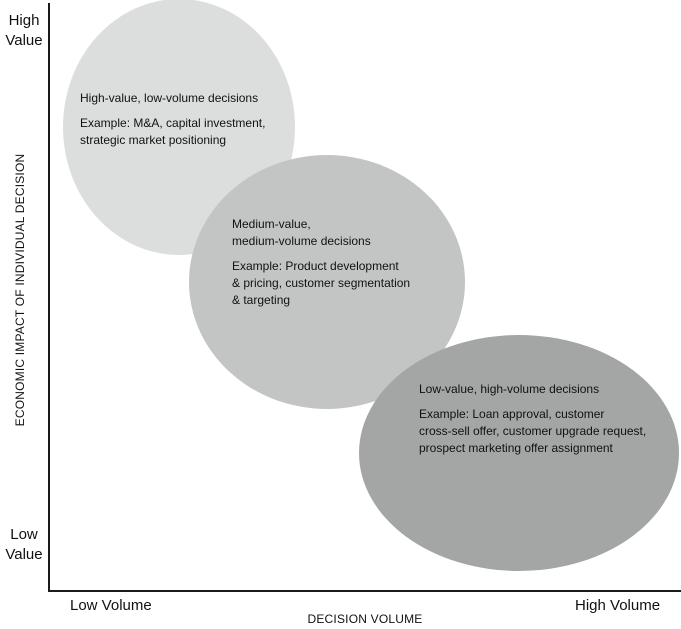 This screenshot has width=681, height=629. What do you see at coordinates (24, 30) in the screenshot?
I see `y-axis-high-label: High Value` at bounding box center [24, 30].